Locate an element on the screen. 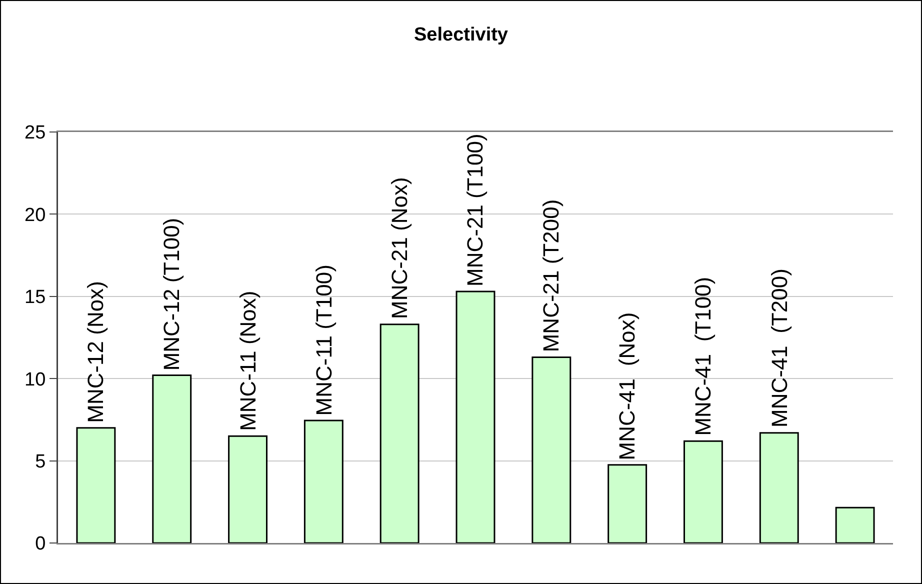 This screenshot has width=922, height=584. x-tick-label: MNC-41 (T200) is located at coordinates (779, 348).